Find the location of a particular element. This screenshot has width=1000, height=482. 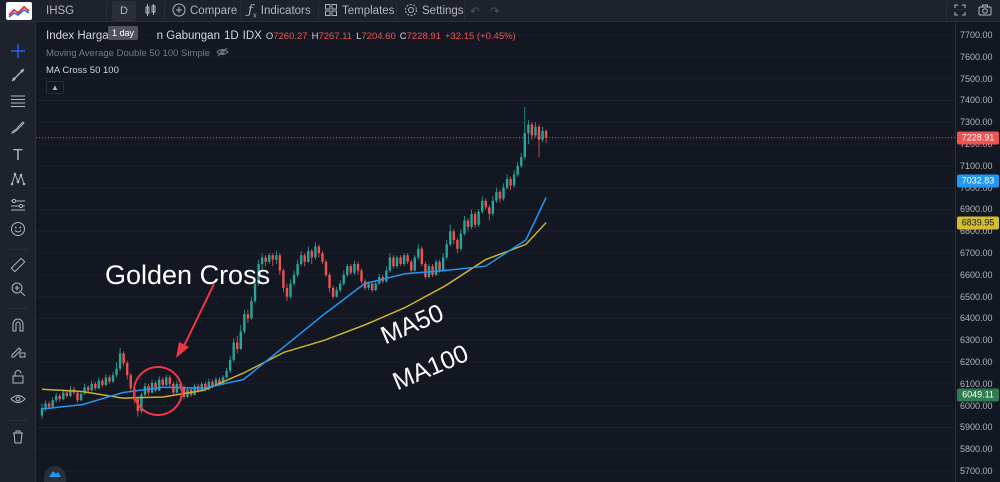

price-tick-label: 7400.00 is located at coordinates (976, 100).